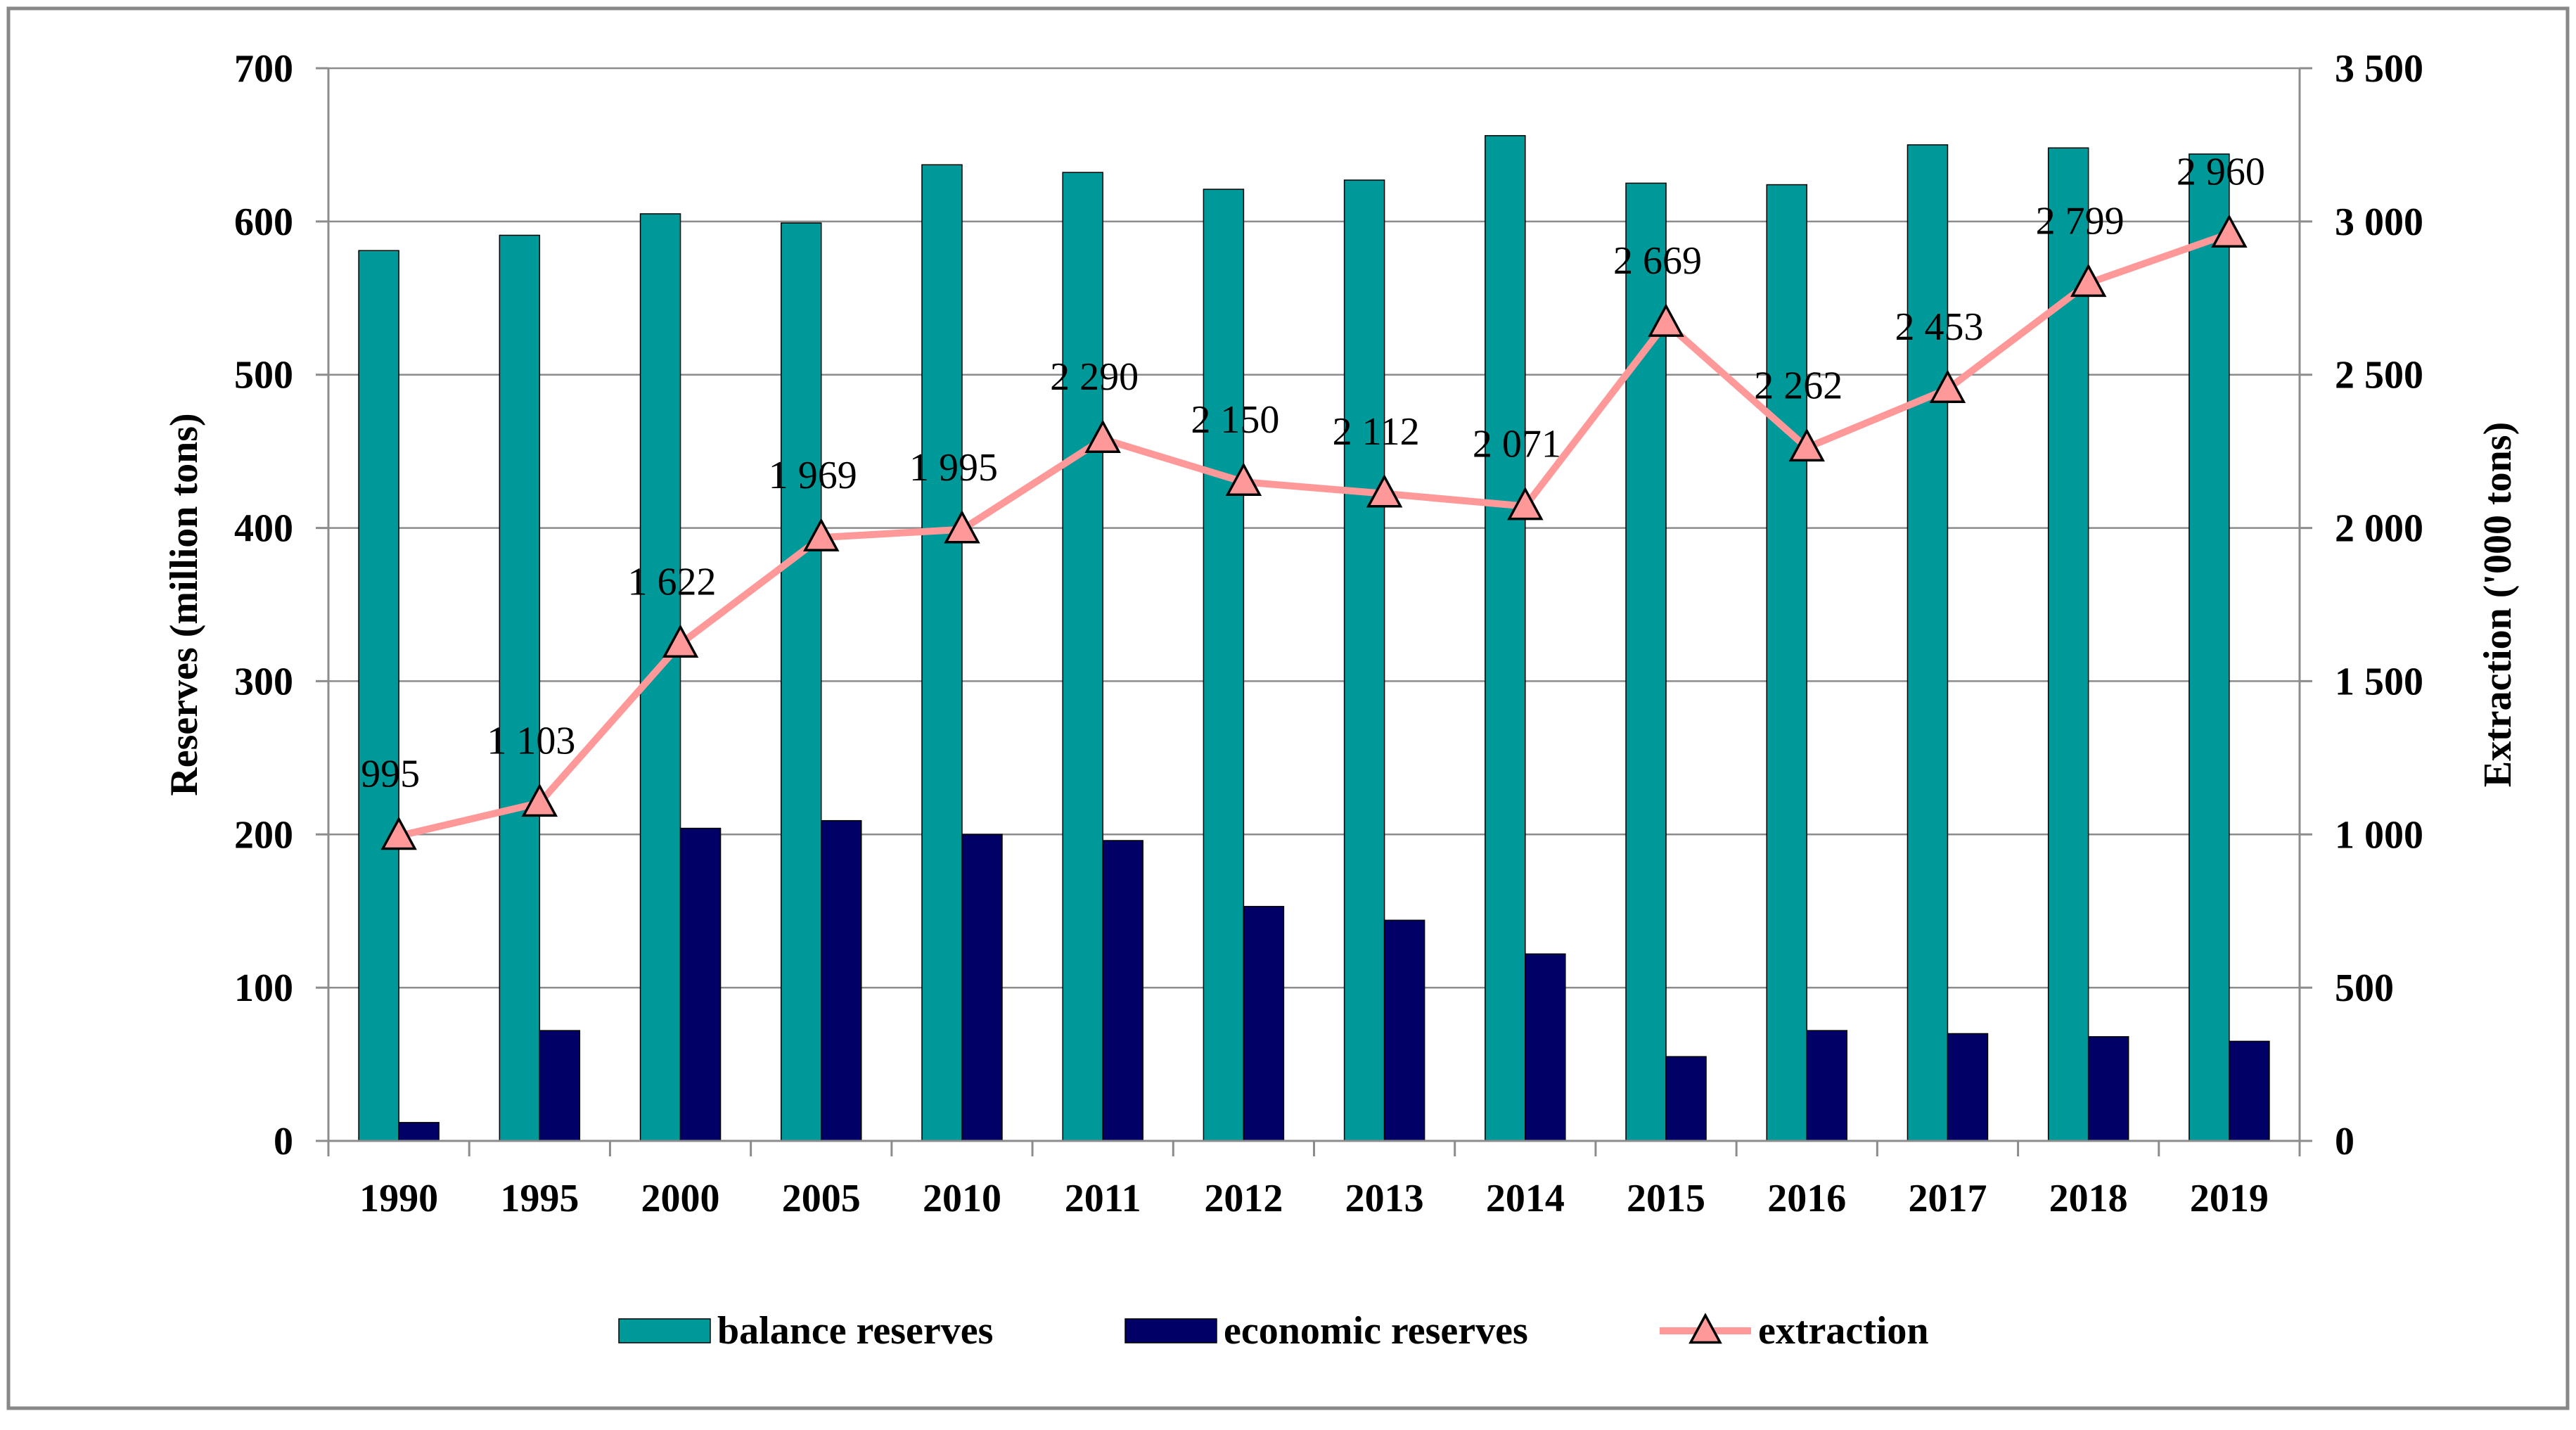 This screenshot has height=1430, width=2576. I want to click on left-tick-label: 400, so click(263, 529).